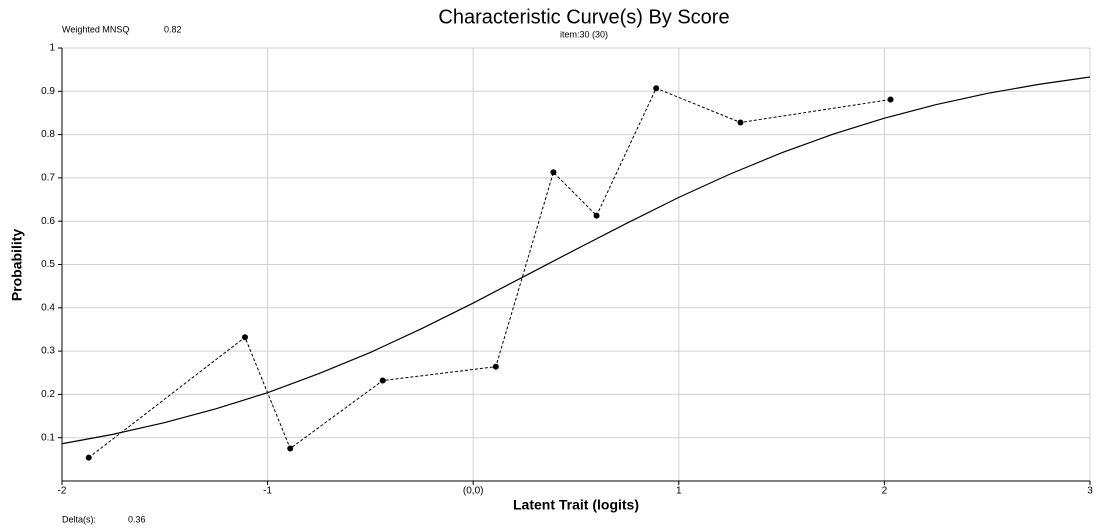 The width and height of the screenshot is (1096, 528). Describe the element at coordinates (48, 264) in the screenshot. I see `y-tick-label: 0.5` at that location.